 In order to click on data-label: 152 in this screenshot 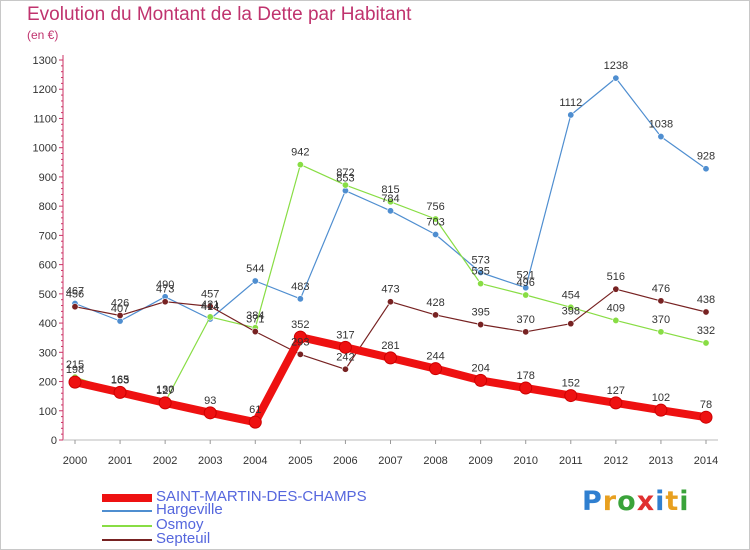, I will do `click(571, 384)`.